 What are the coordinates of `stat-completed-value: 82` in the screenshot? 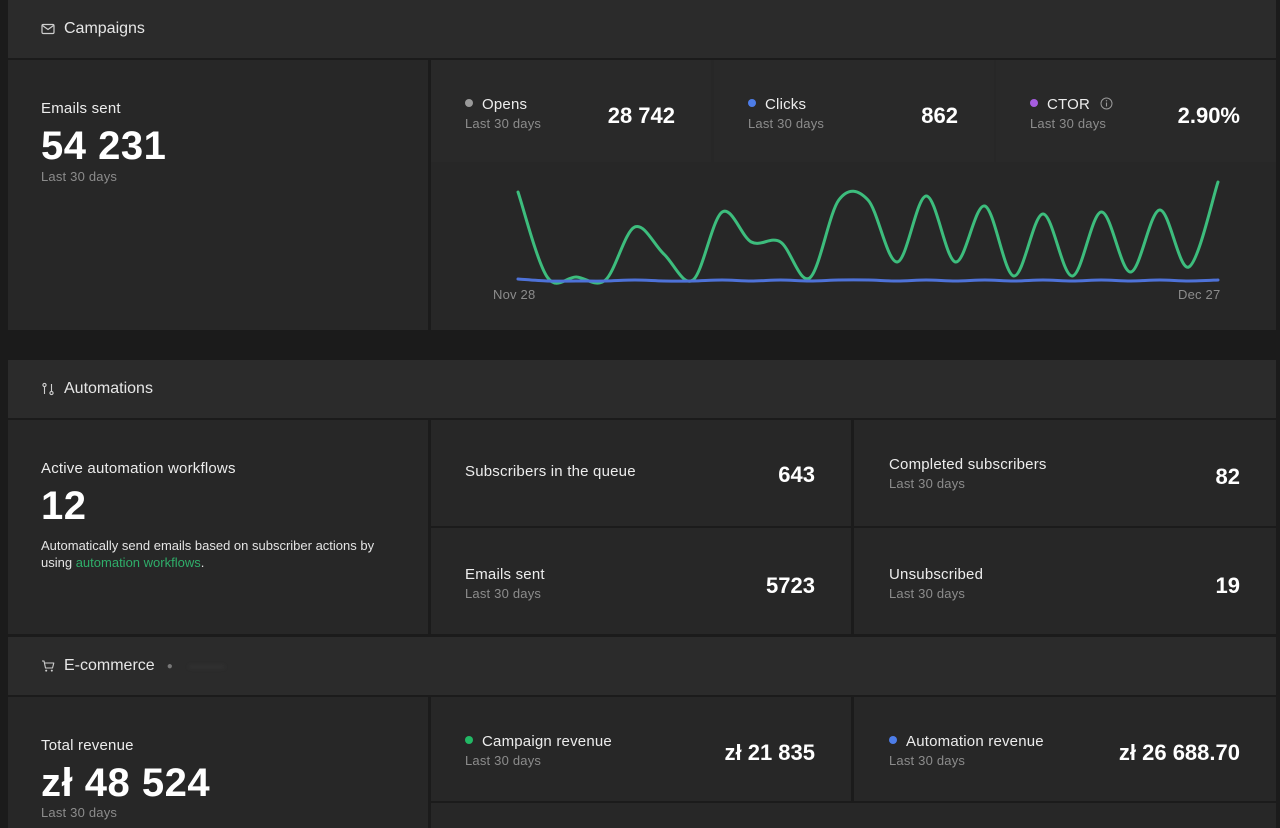 It's located at (1227, 476).